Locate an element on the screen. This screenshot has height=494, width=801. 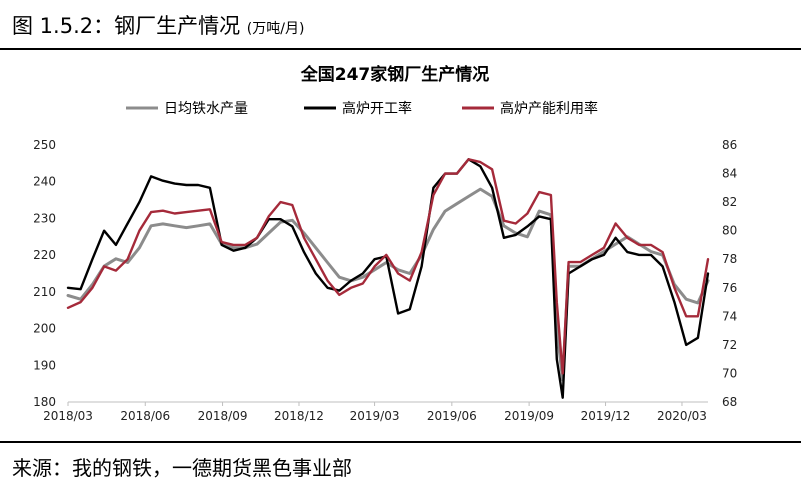
legend-label-1: 日均铁水产量 is located at coordinates (206, 109).